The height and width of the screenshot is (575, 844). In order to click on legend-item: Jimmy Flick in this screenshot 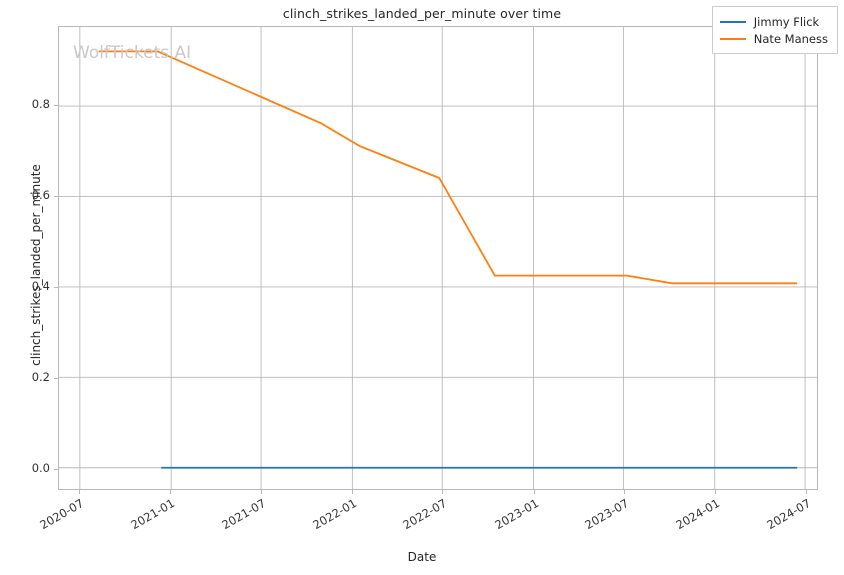, I will do `click(773, 21)`.